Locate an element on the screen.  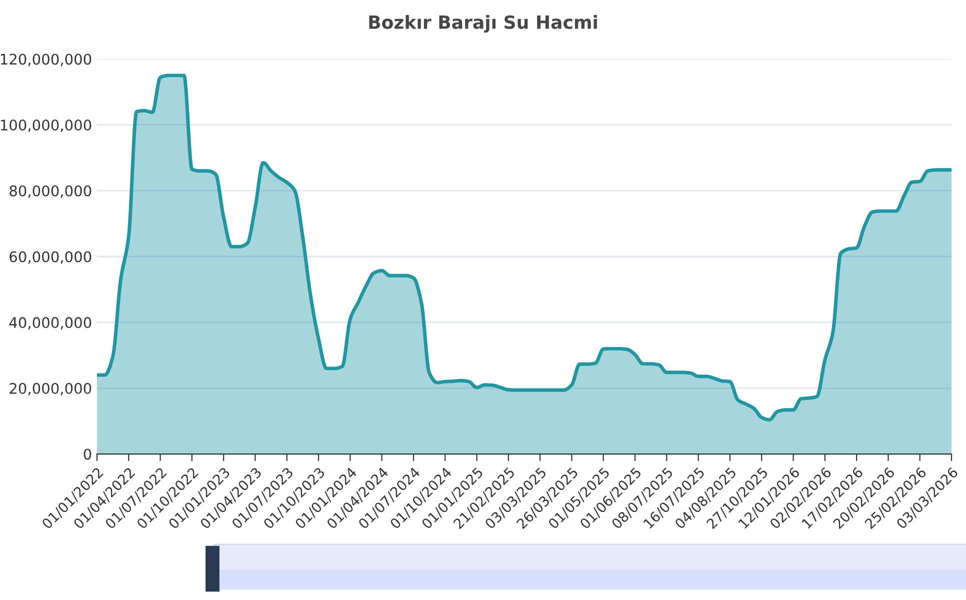
y-tick-label: 0 is located at coordinates (88, 454).